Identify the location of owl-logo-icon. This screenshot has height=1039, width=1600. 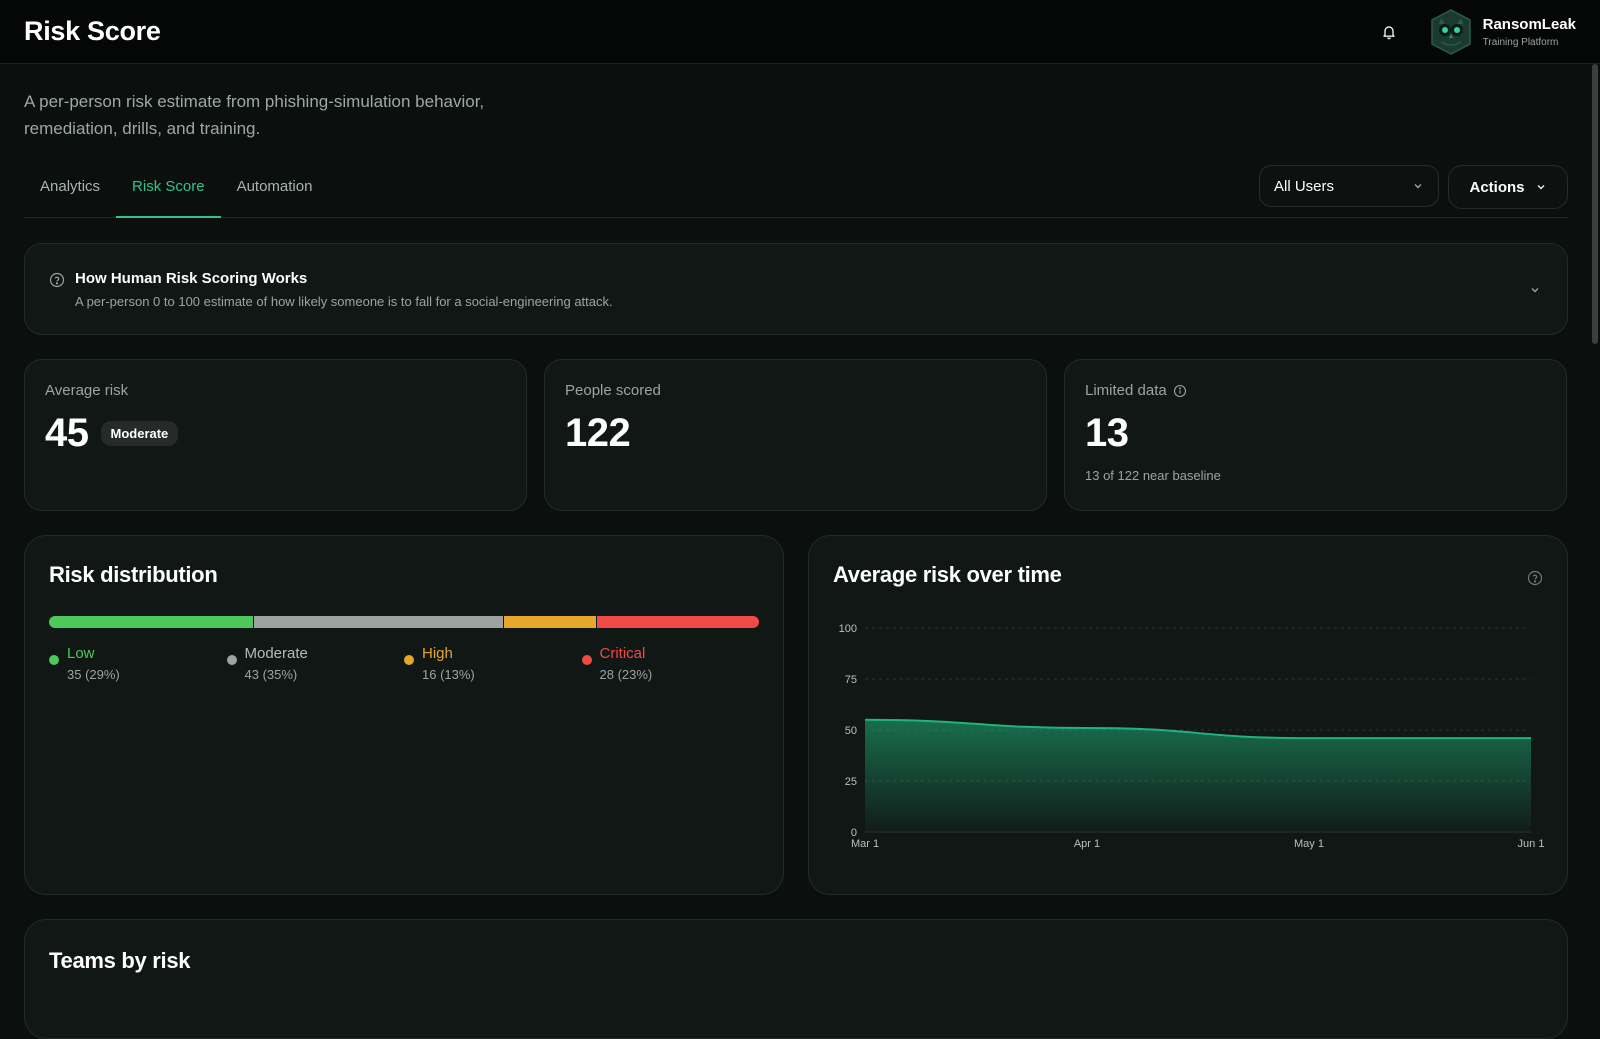
(1451, 32).